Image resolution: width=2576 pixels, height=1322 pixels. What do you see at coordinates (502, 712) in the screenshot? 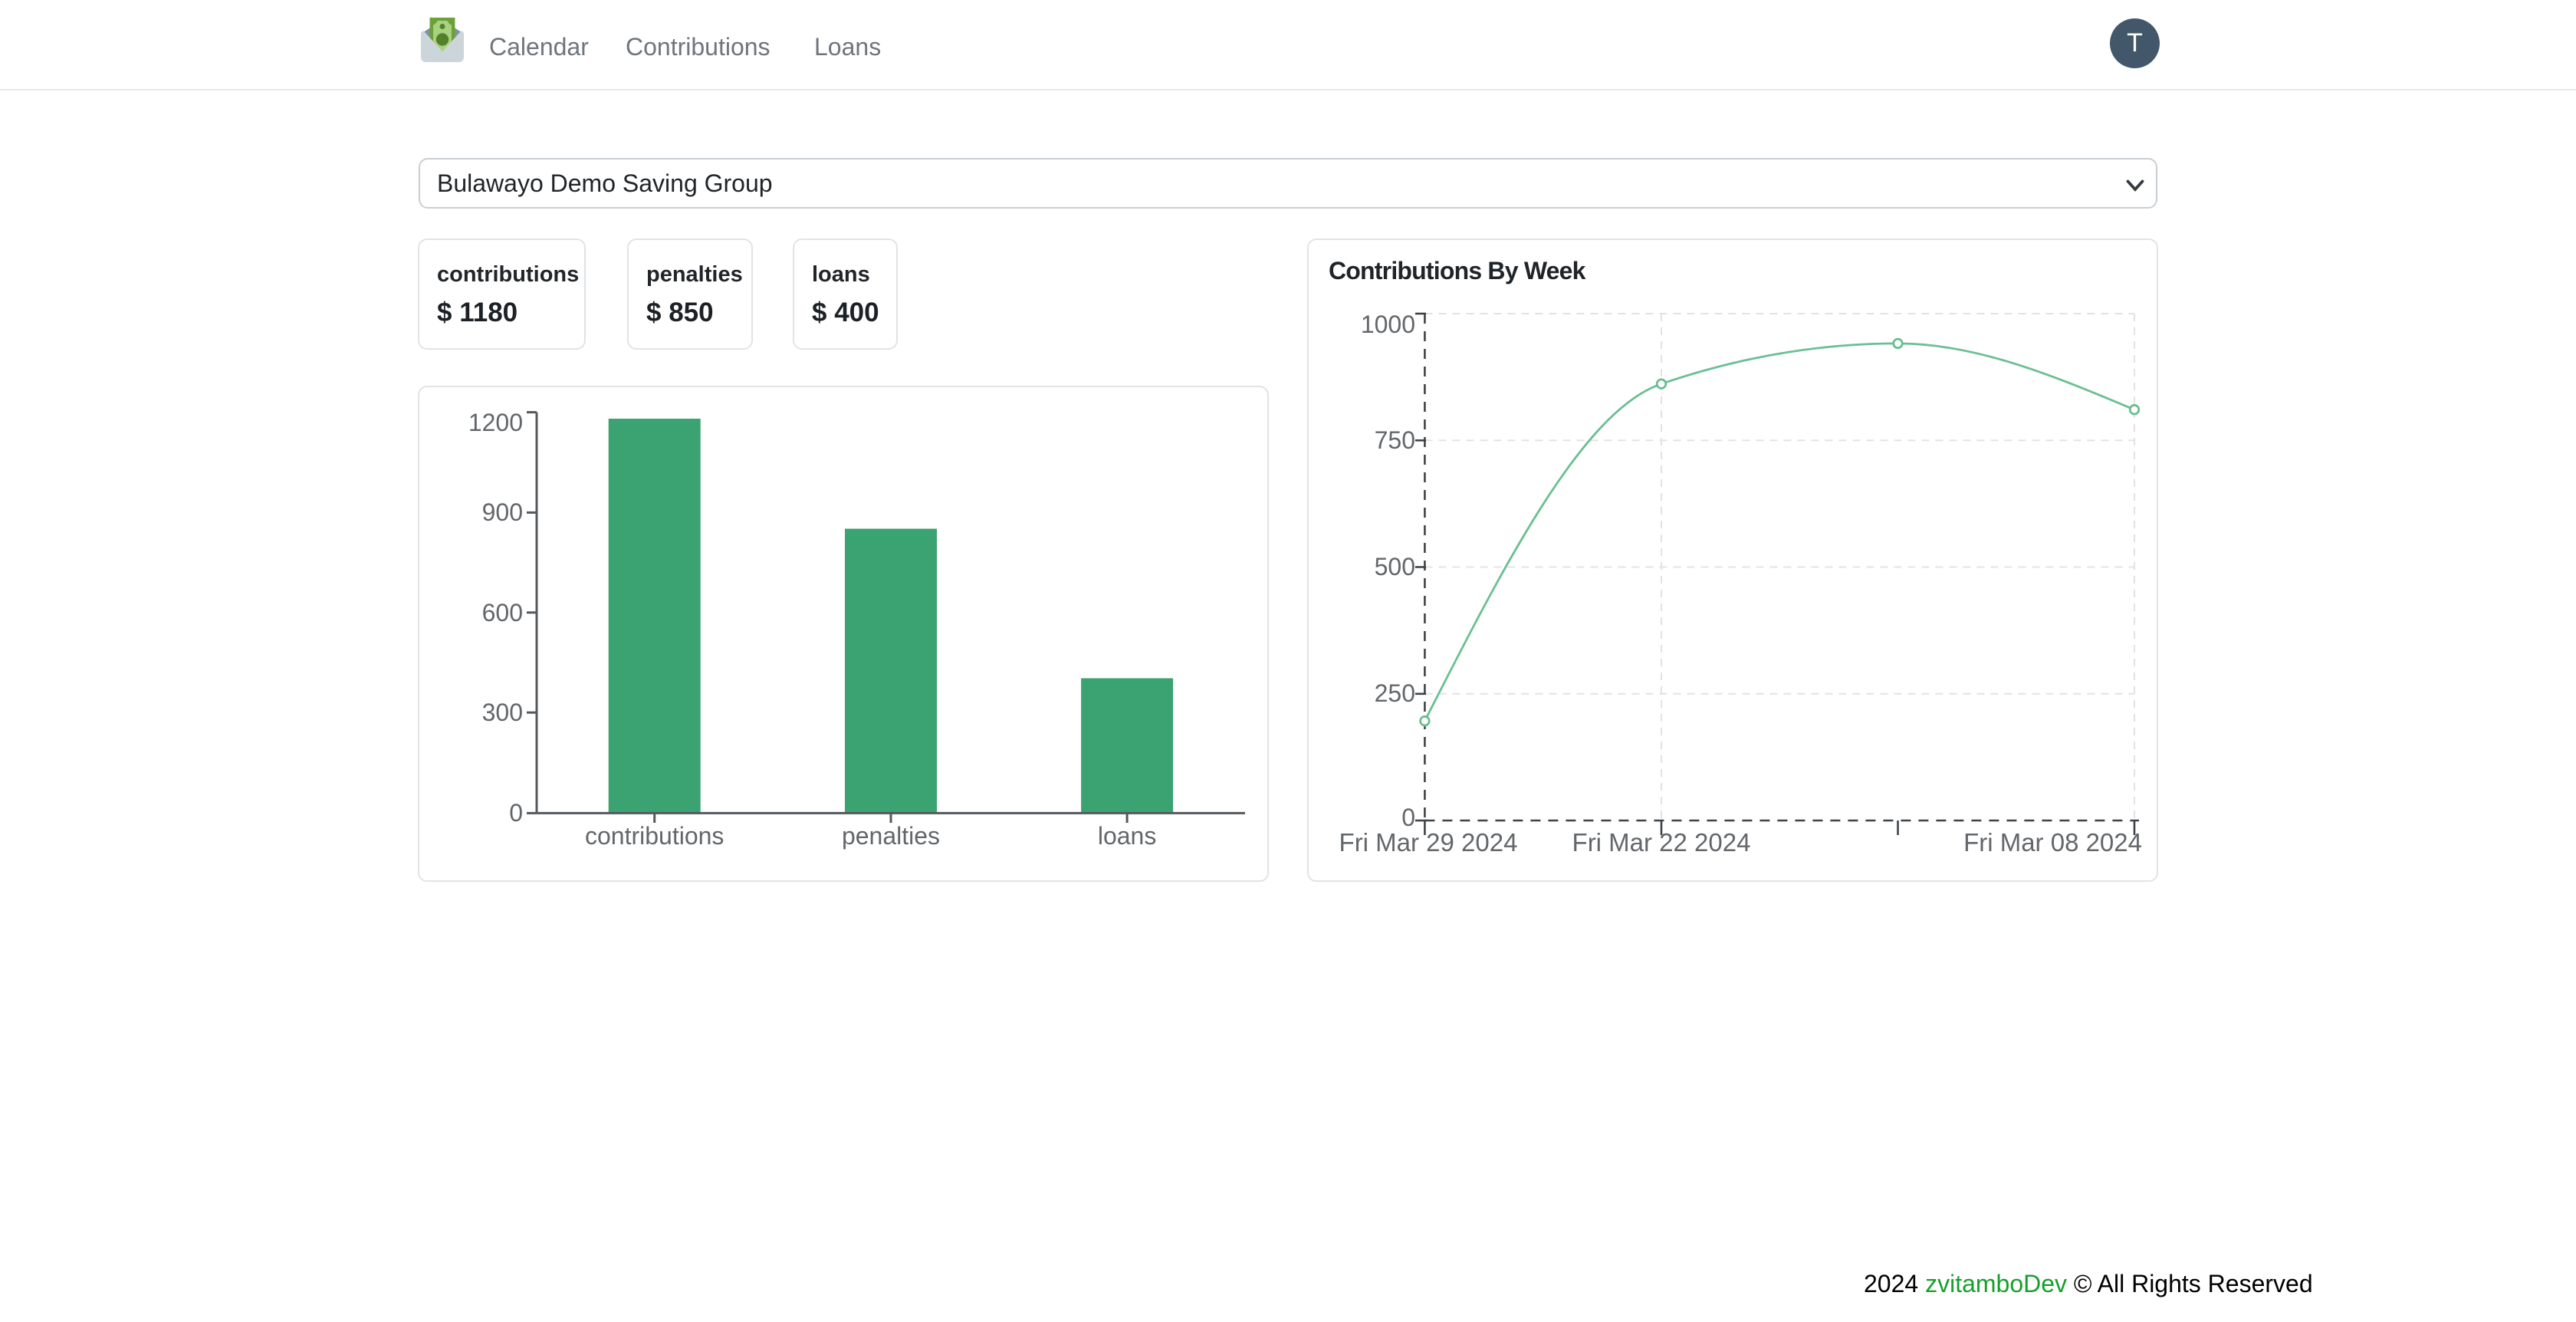
I see `svg-text: 300` at bounding box center [502, 712].